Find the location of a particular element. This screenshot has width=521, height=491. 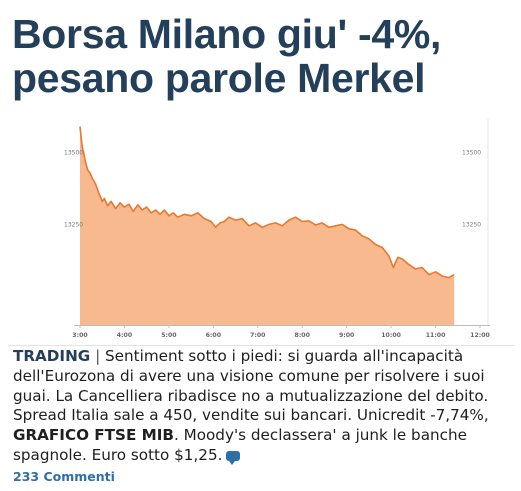

x-tick-label: 4:00 is located at coordinates (125, 335).